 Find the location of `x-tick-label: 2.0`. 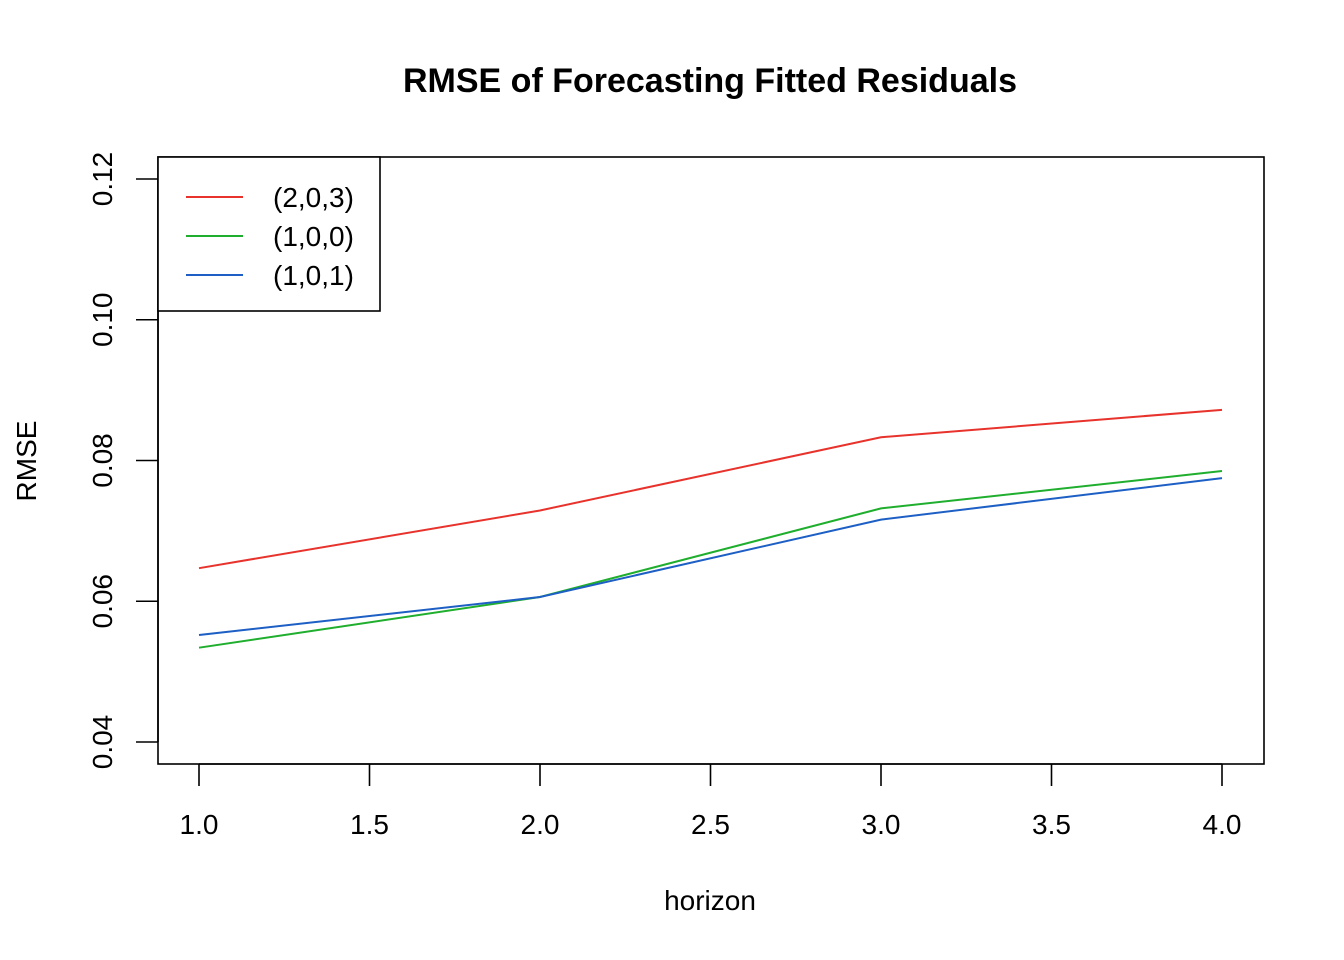

x-tick-label: 2.0 is located at coordinates (540, 824).